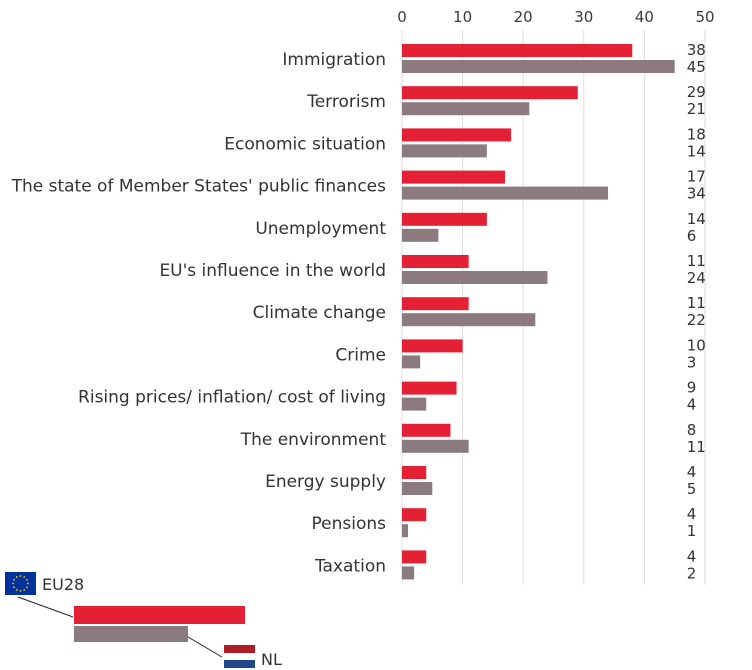  What do you see at coordinates (696, 134) in the screenshot?
I see `value-label-eu28: 18` at bounding box center [696, 134].